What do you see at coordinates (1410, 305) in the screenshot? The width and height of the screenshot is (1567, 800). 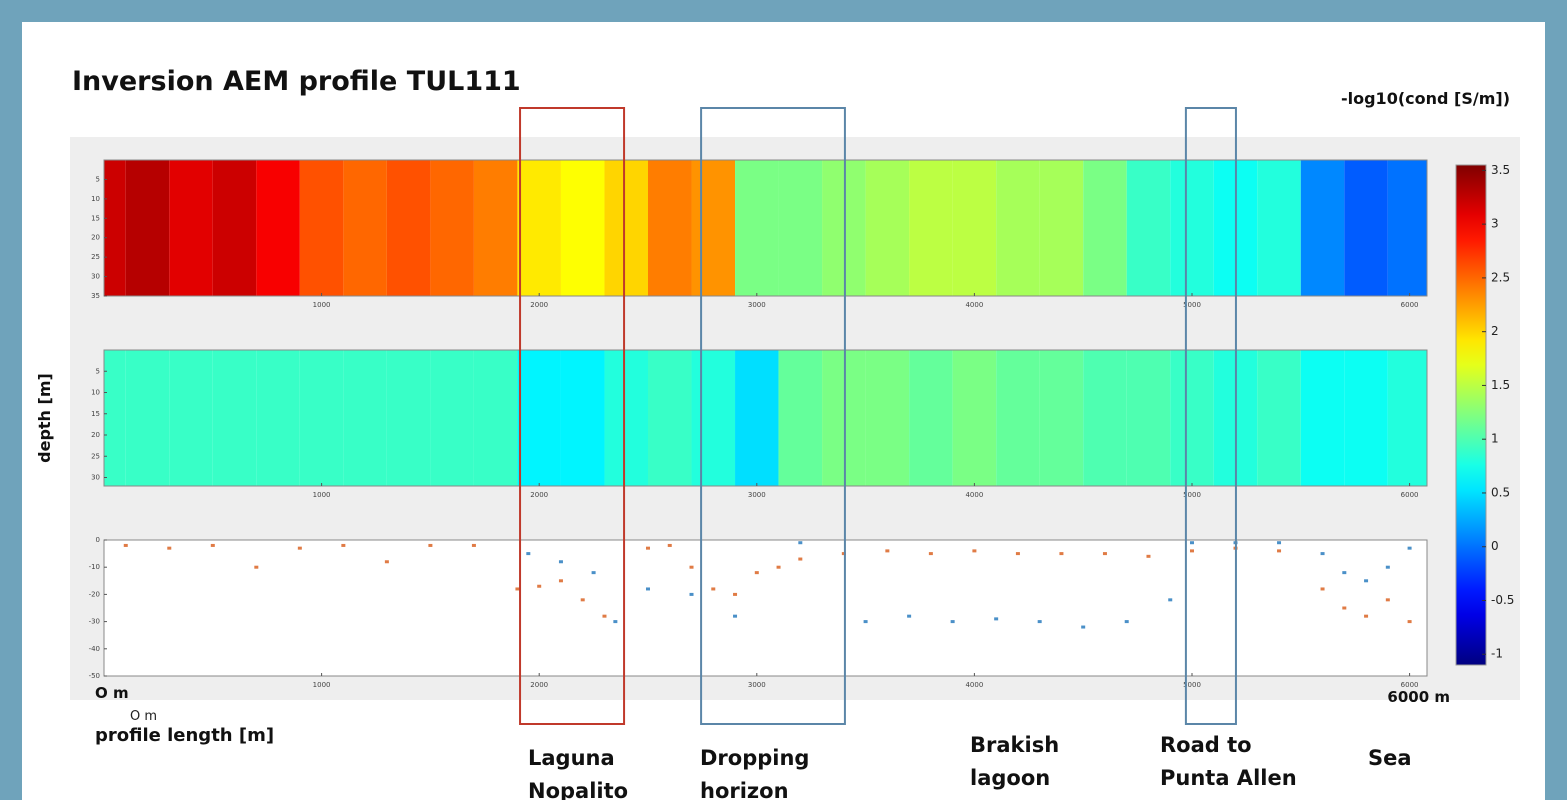 I see `x-tick-label: 6000` at bounding box center [1410, 305].